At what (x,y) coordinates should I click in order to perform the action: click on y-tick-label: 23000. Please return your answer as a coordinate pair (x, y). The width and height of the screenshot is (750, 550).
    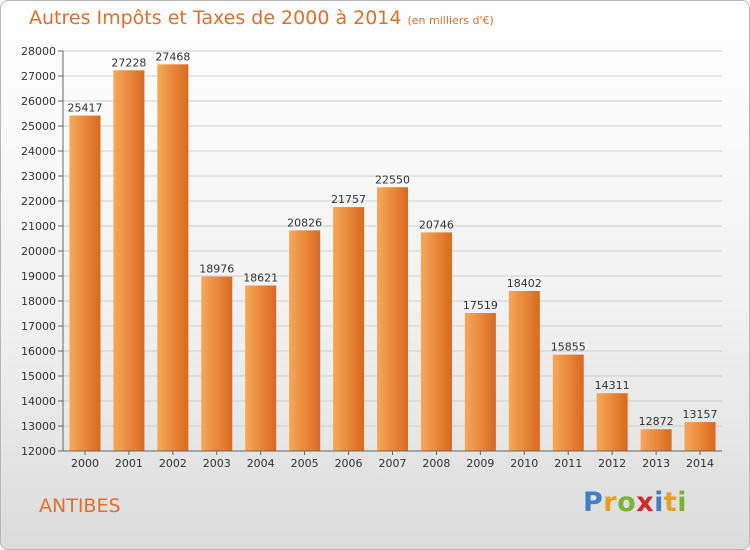
    Looking at the image, I should click on (38, 176).